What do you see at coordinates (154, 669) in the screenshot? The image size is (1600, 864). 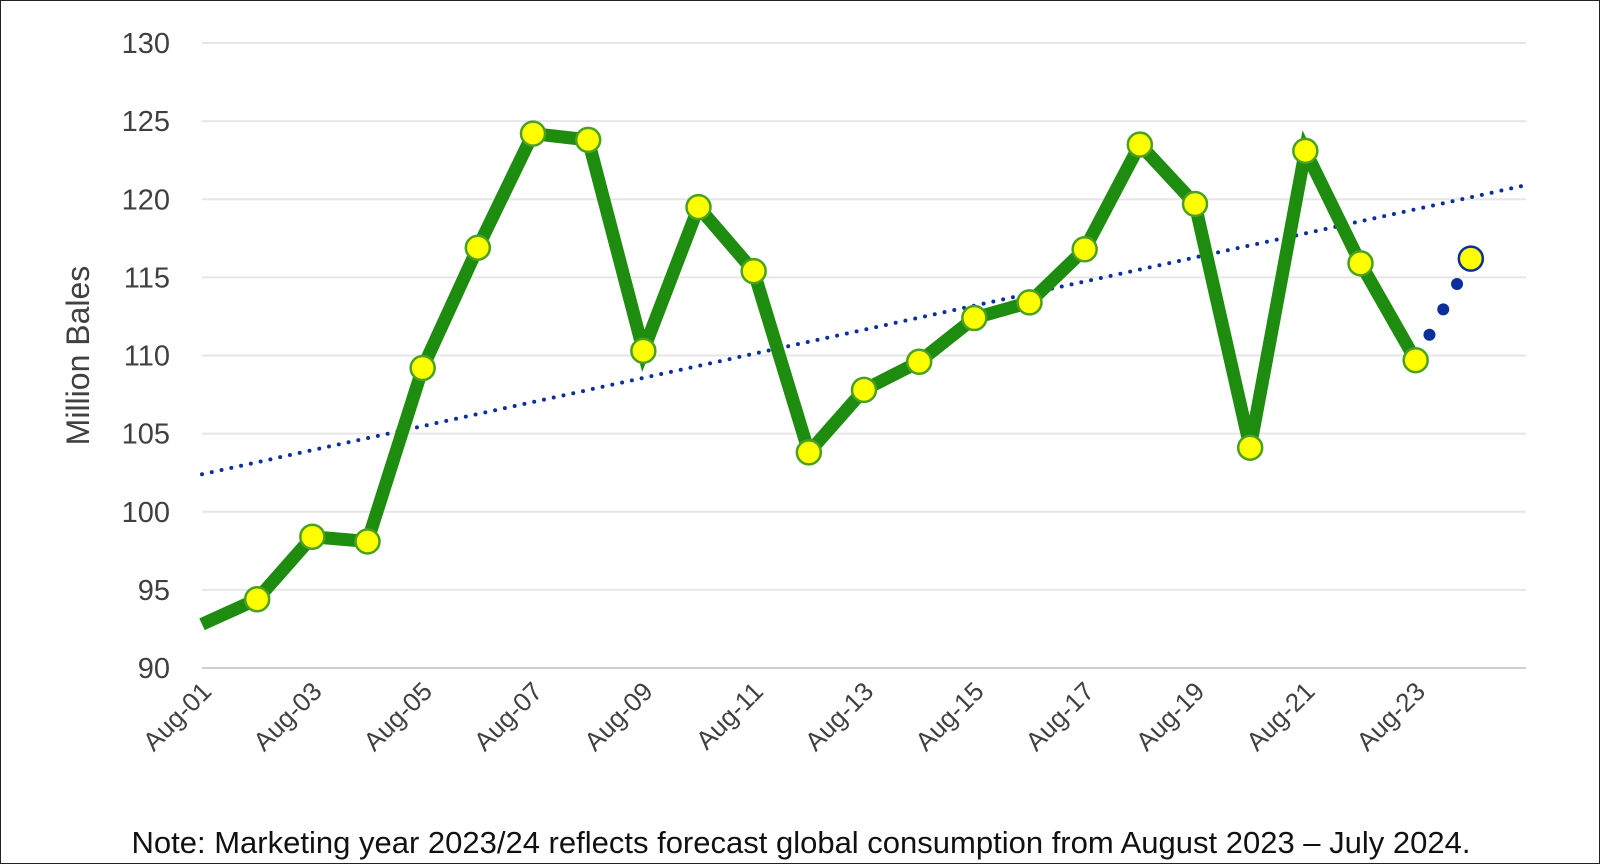 I see `y-tick-label: 90` at bounding box center [154, 669].